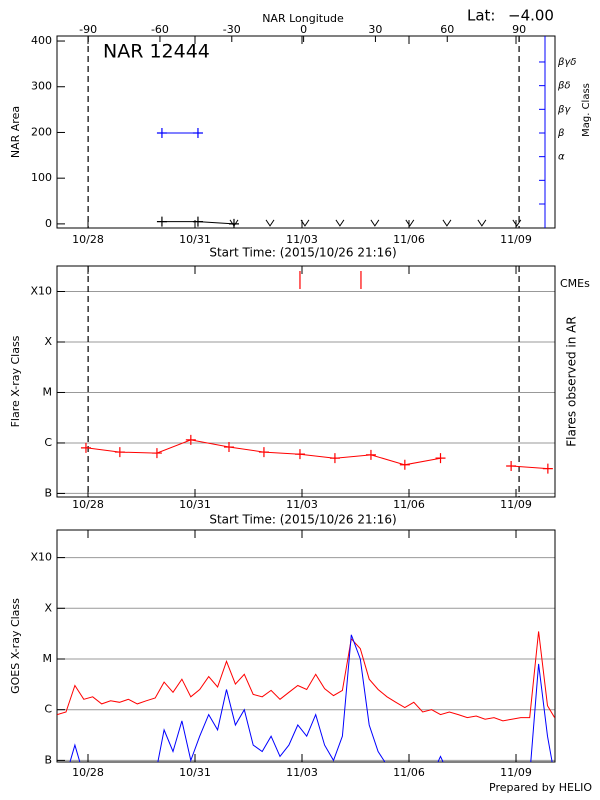  What do you see at coordinates (564, 109) in the screenshot?
I see `y2-tick-label: βγ` at bounding box center [564, 109].